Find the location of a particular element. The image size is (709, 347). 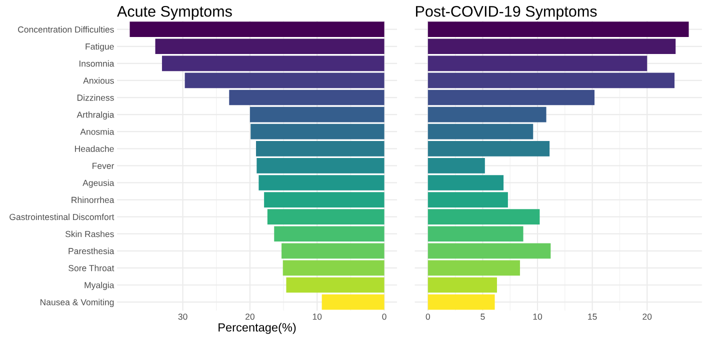

y-tick-label: Anxious is located at coordinates (98, 80).